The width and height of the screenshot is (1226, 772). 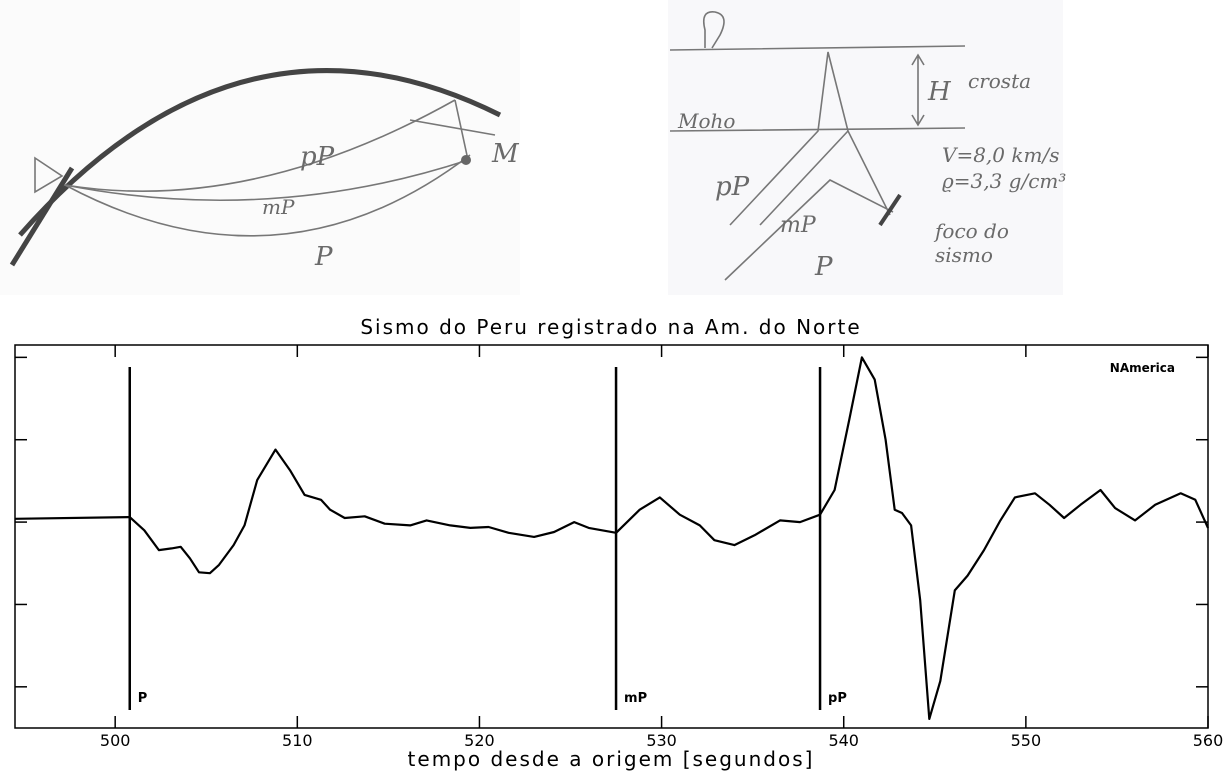 I want to click on earth-surface, so click(x=260, y=152).